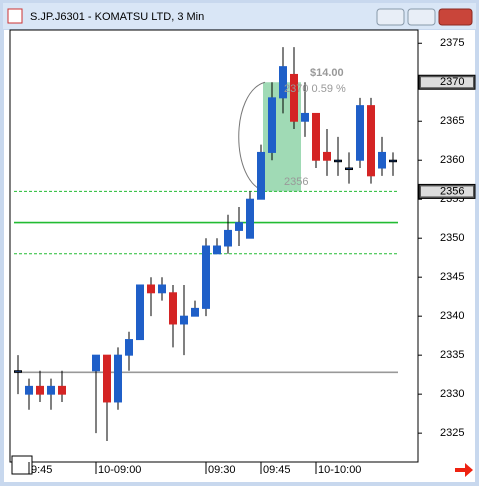  Describe the element at coordinates (452, 191) in the screenshot. I see `price-marker-label: 2356` at that location.